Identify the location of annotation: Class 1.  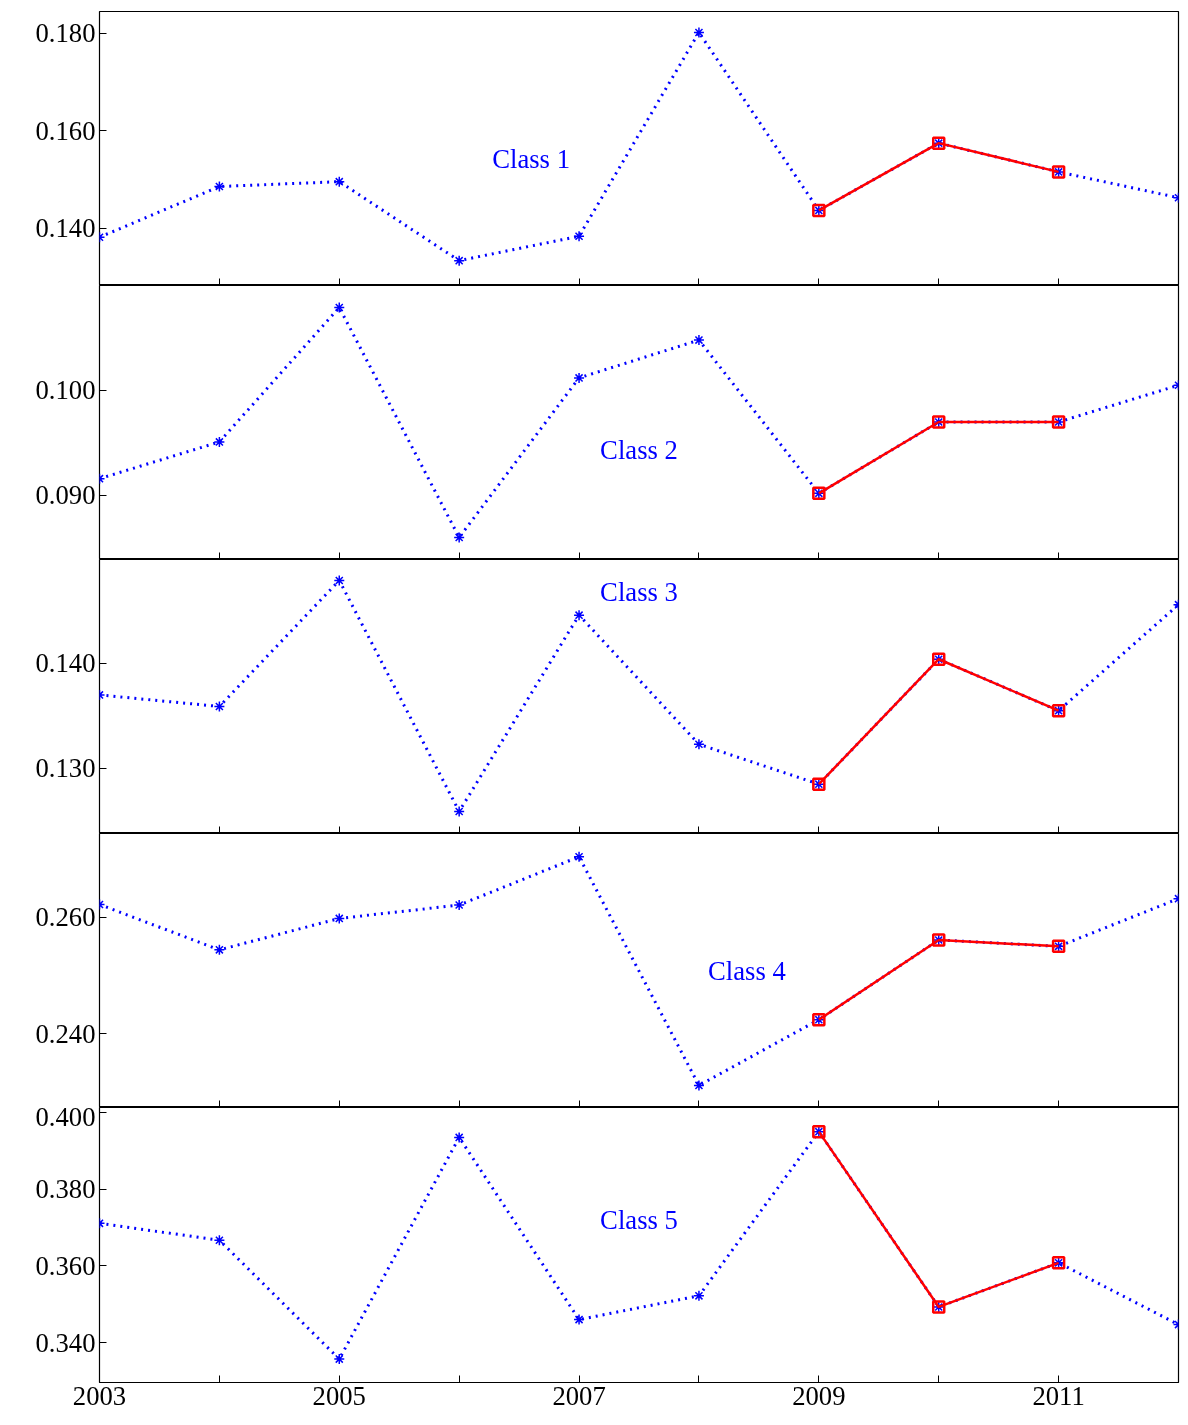
(531, 159).